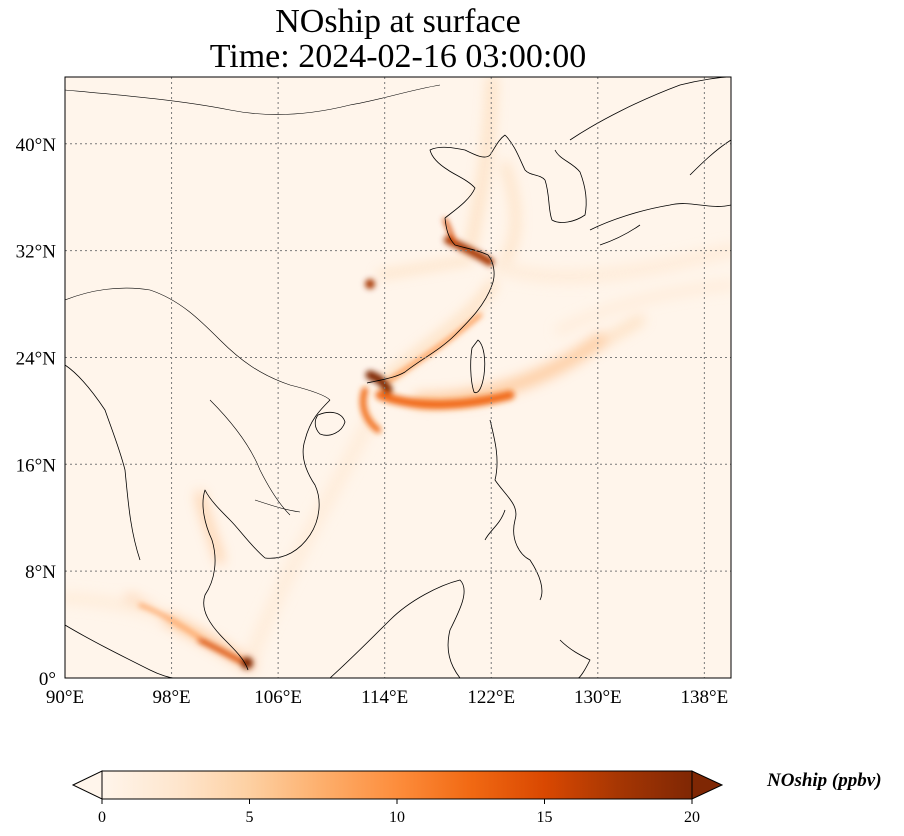 This screenshot has width=904, height=836. I want to click on coastline-vietnam, so click(297, 479).